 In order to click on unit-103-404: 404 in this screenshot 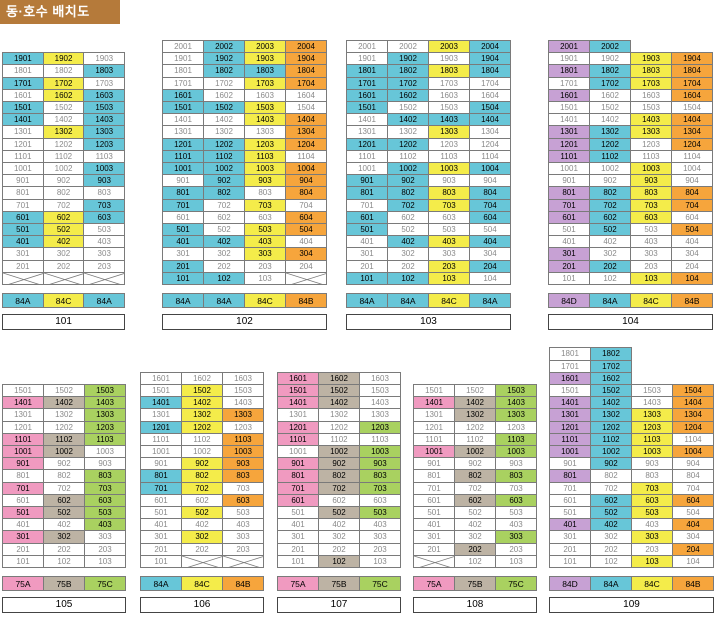, I will do `click(490, 242)`.